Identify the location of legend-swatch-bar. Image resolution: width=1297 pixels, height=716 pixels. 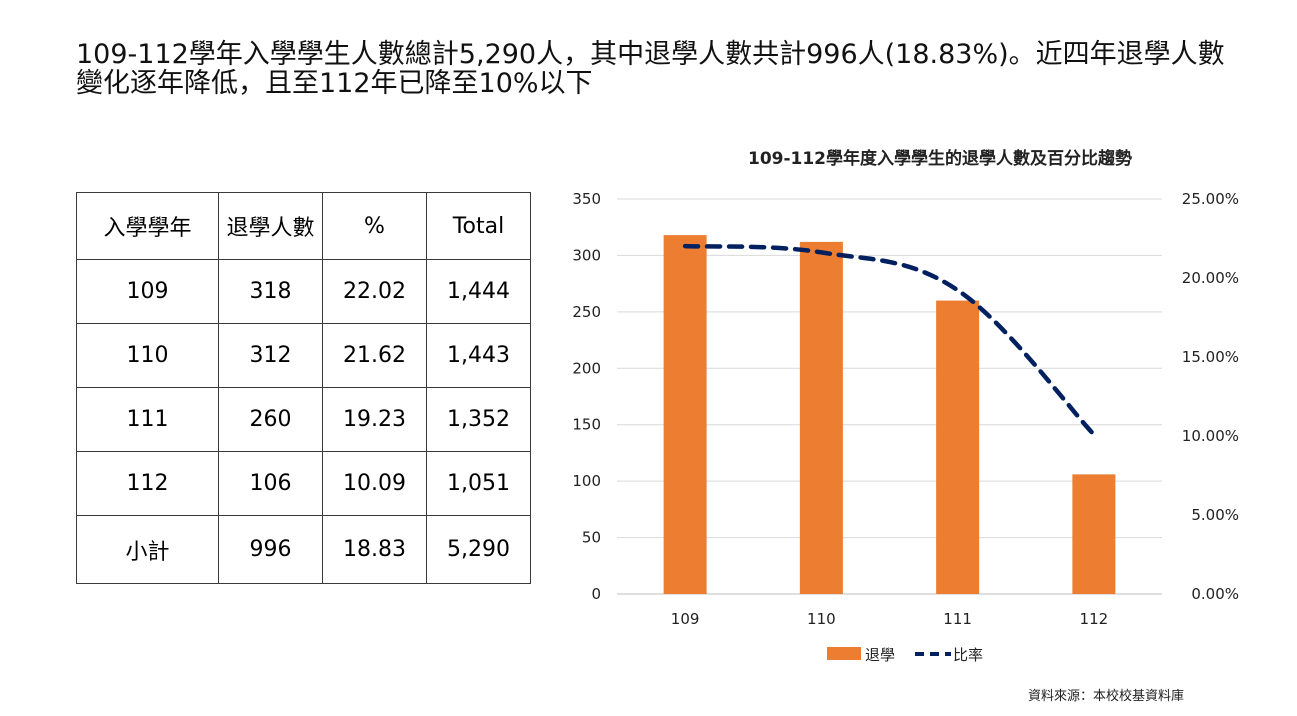
(844, 653).